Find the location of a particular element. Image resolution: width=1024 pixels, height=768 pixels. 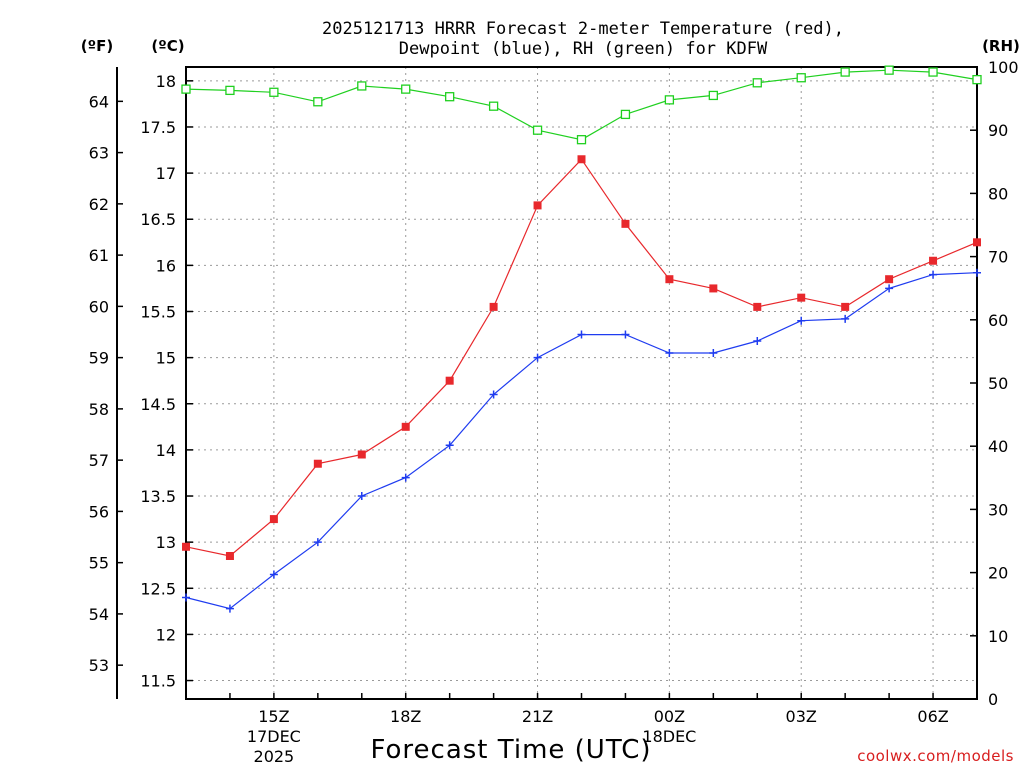

rh-tick-label: 10 is located at coordinates (998, 636).